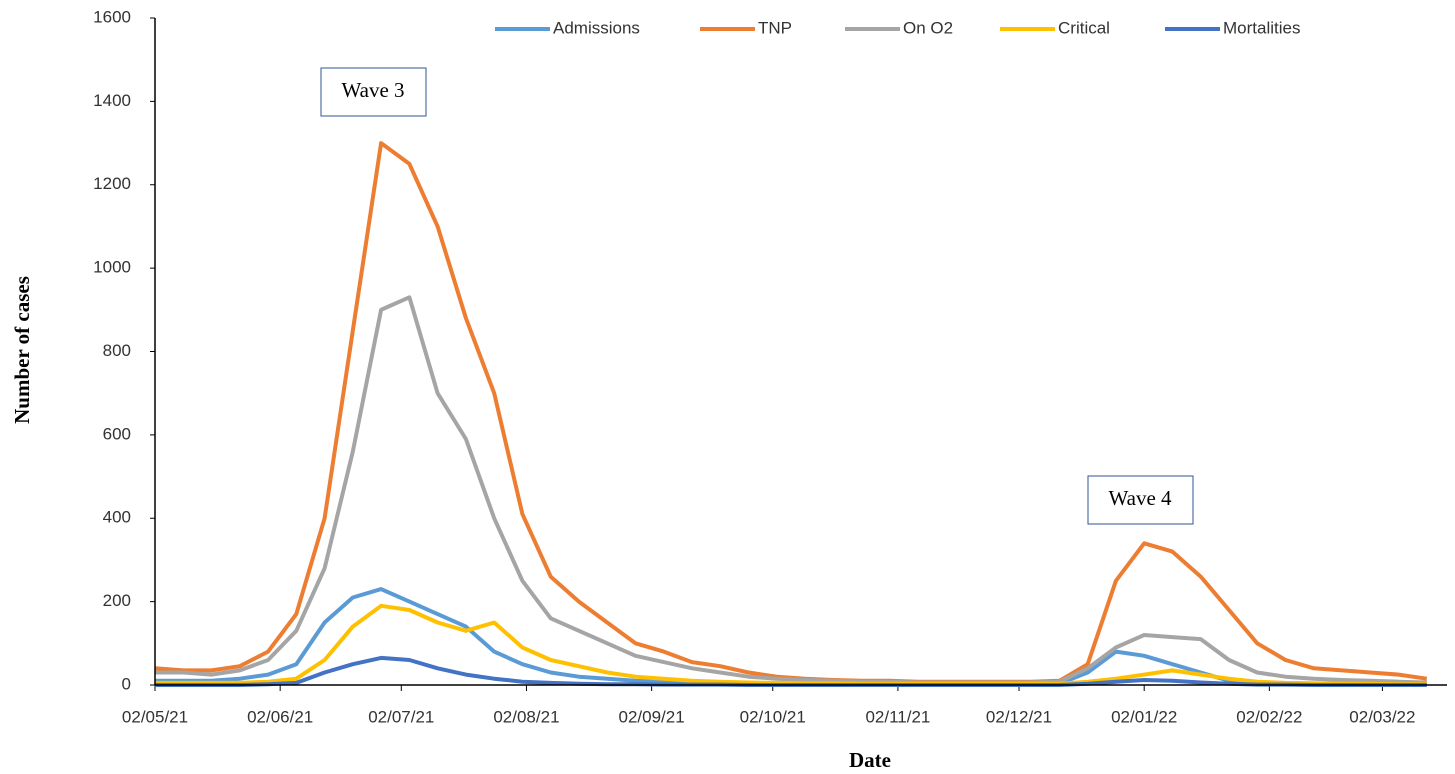 The width and height of the screenshot is (1455, 774). I want to click on x-tick-label: 02/12/21, so click(1019, 716).